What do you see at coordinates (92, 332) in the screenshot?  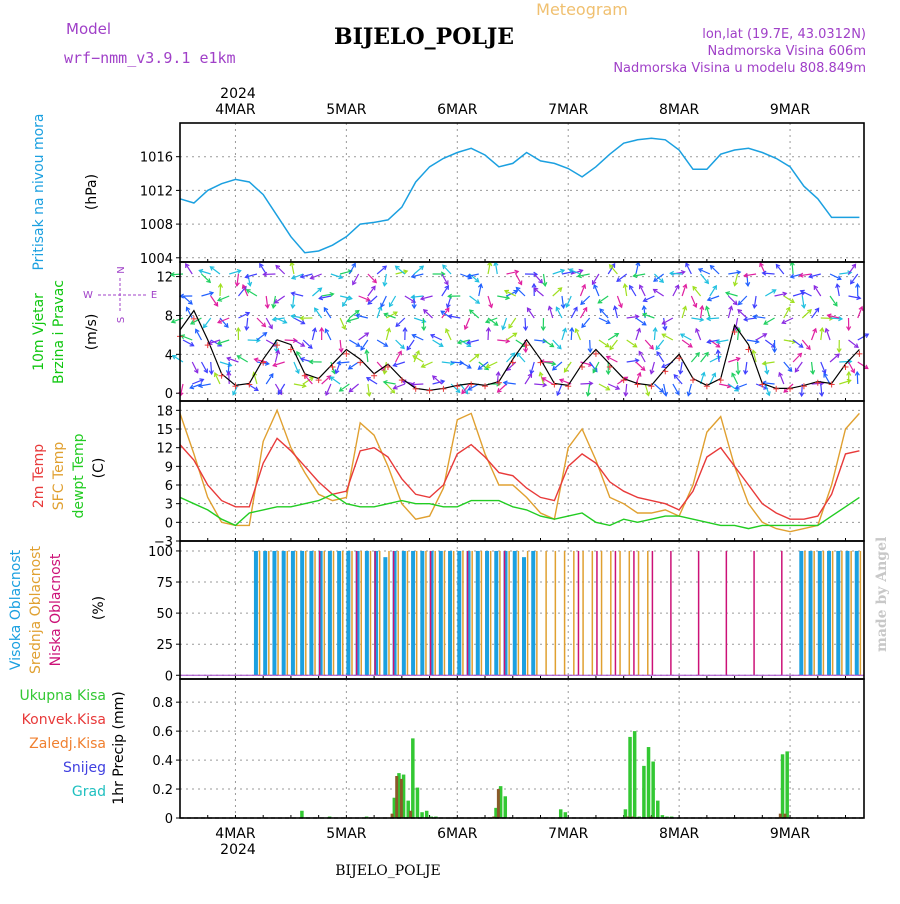 I see `wind-unit: (m/s)` at bounding box center [92, 332].